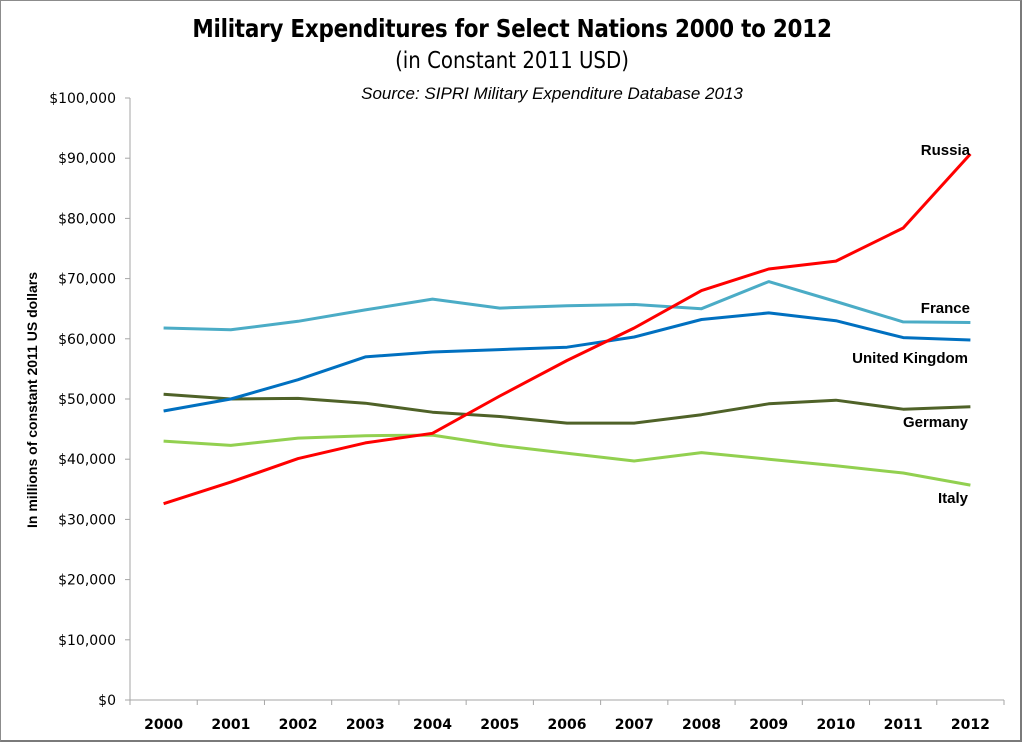 The height and width of the screenshot is (744, 1024). I want to click on series-line-united-kingdom, so click(567, 362).